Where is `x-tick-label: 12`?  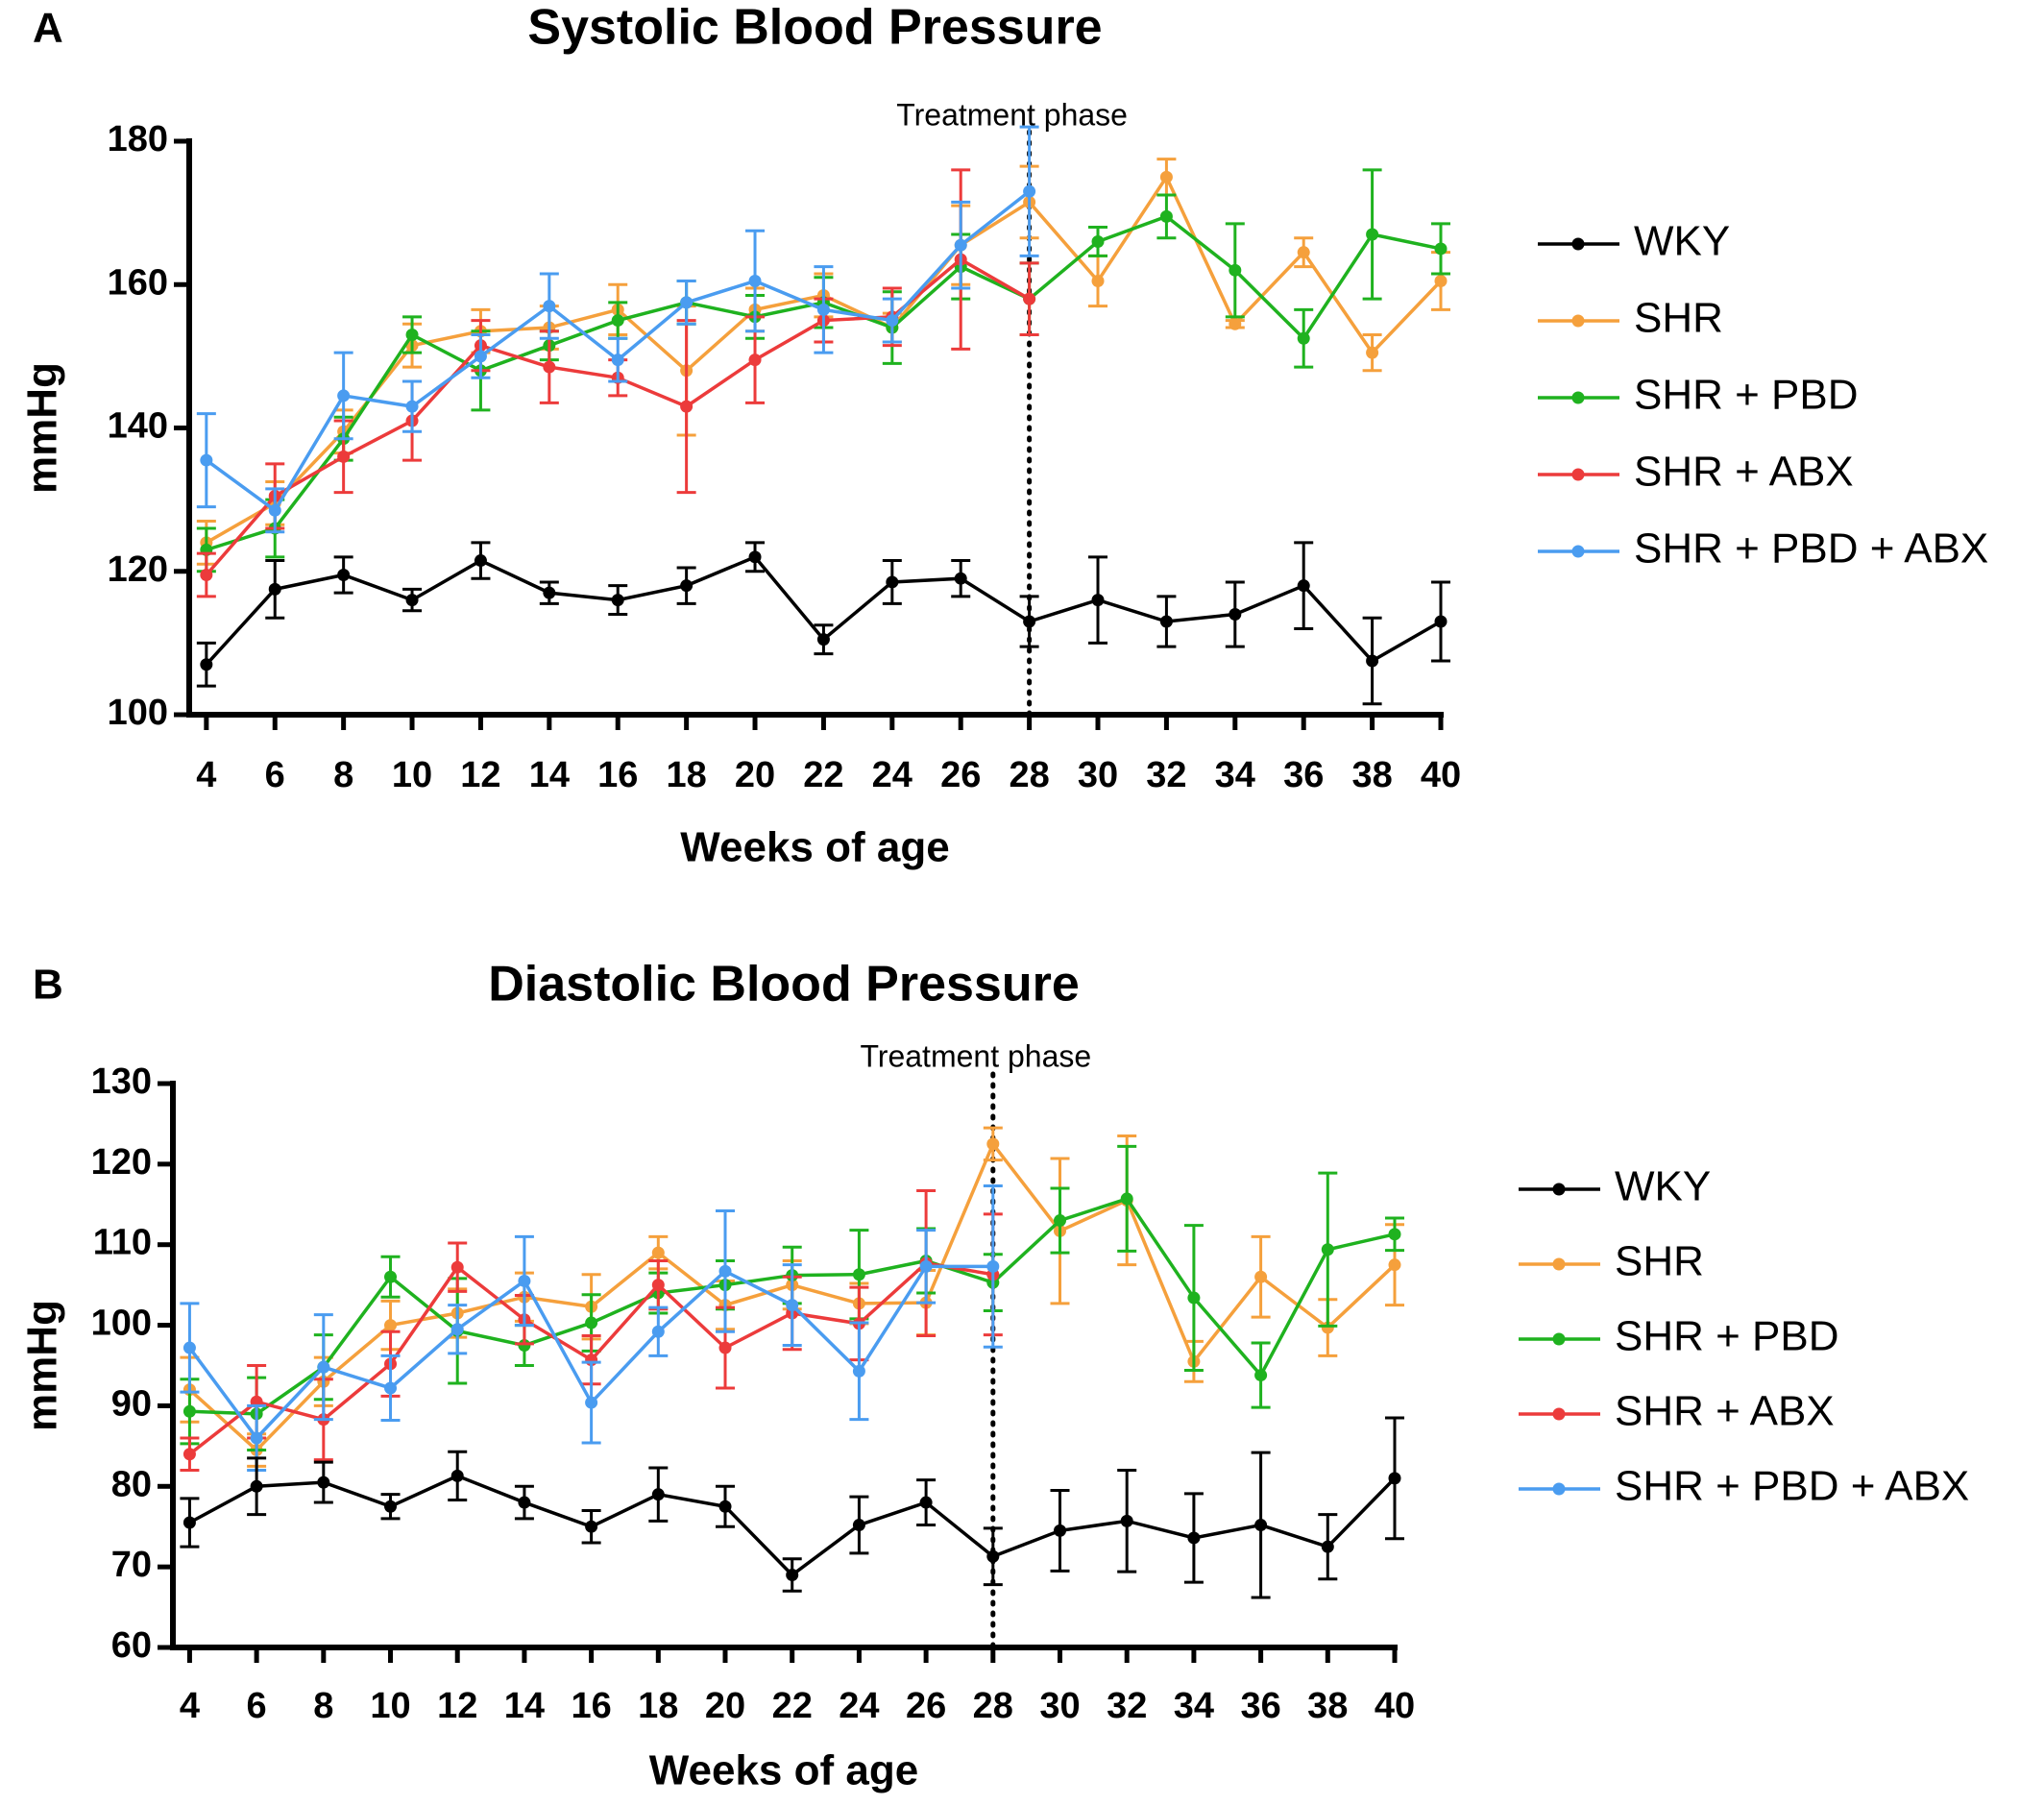
x-tick-label: 12 is located at coordinates (480, 775).